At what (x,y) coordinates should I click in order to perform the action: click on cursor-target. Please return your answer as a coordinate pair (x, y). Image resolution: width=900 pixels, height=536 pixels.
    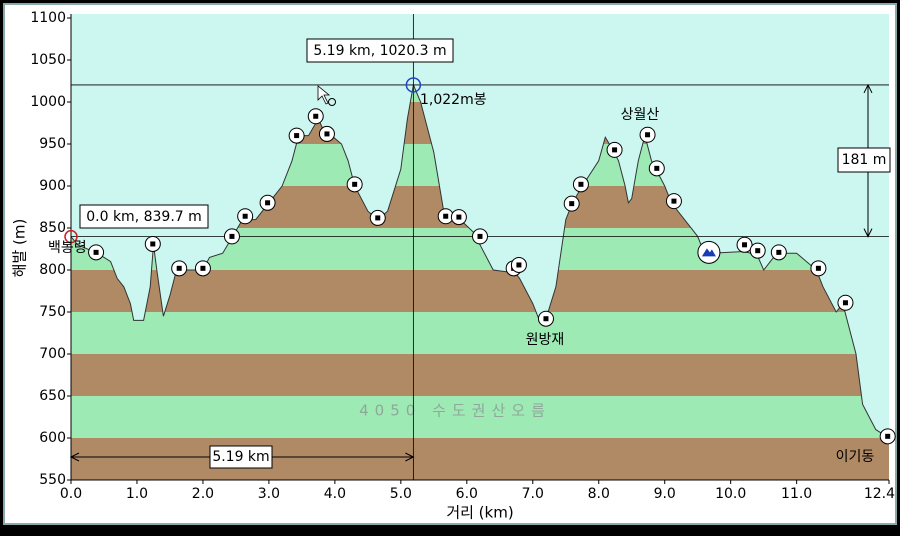
    Looking at the image, I should click on (332, 102).